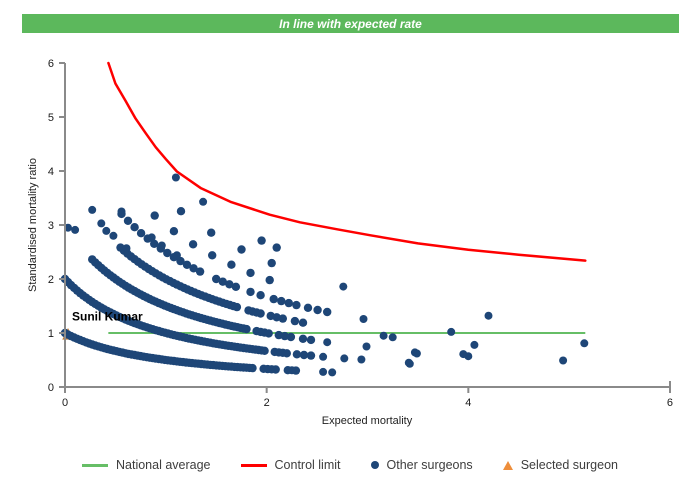 This screenshot has height=500, width=700. Describe the element at coordinates (51, 388) in the screenshot. I see `y-tick-label: 0` at that location.